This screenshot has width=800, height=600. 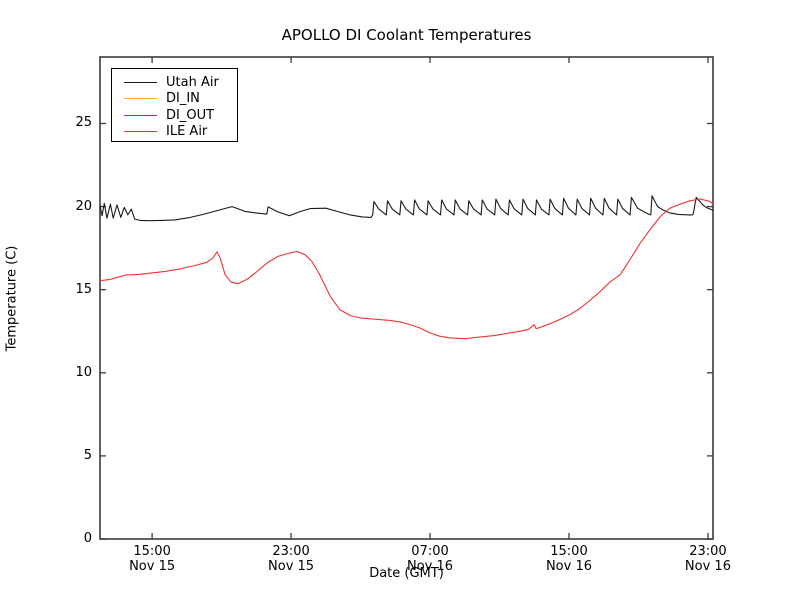 I want to click on y-axis-label: Temperature (C), so click(x=12, y=298).